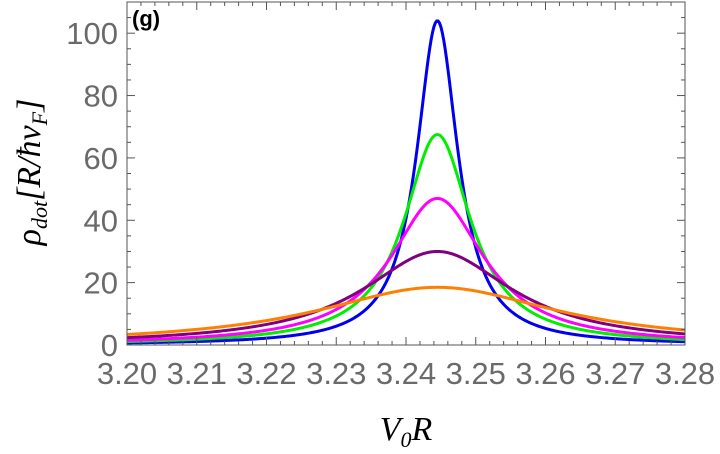 Image resolution: width=720 pixels, height=454 pixels. Describe the element at coordinates (615, 373) in the screenshot. I see `x-tick-label: 3.27` at that location.